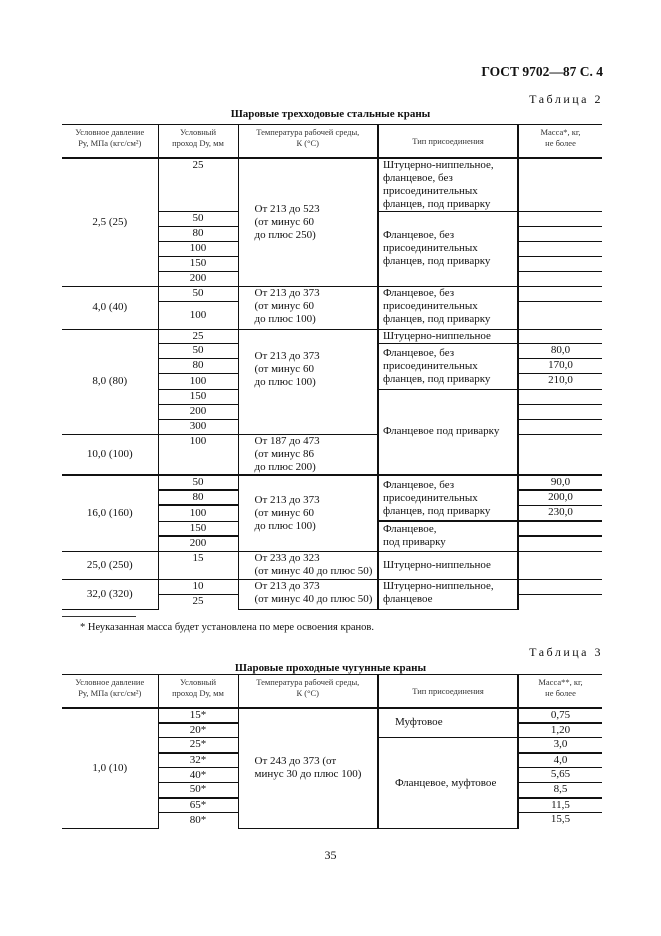 The height and width of the screenshot is (936, 661). I want to click on bore-cell: 200, so click(198, 543).